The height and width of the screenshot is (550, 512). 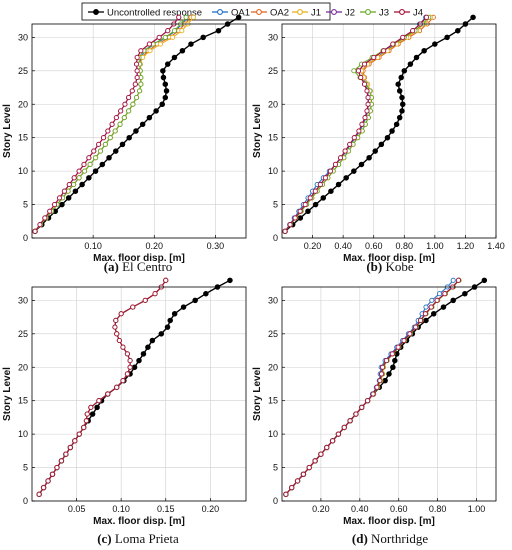 I want to click on y-axis-label: Story Level, so click(x=257, y=394).